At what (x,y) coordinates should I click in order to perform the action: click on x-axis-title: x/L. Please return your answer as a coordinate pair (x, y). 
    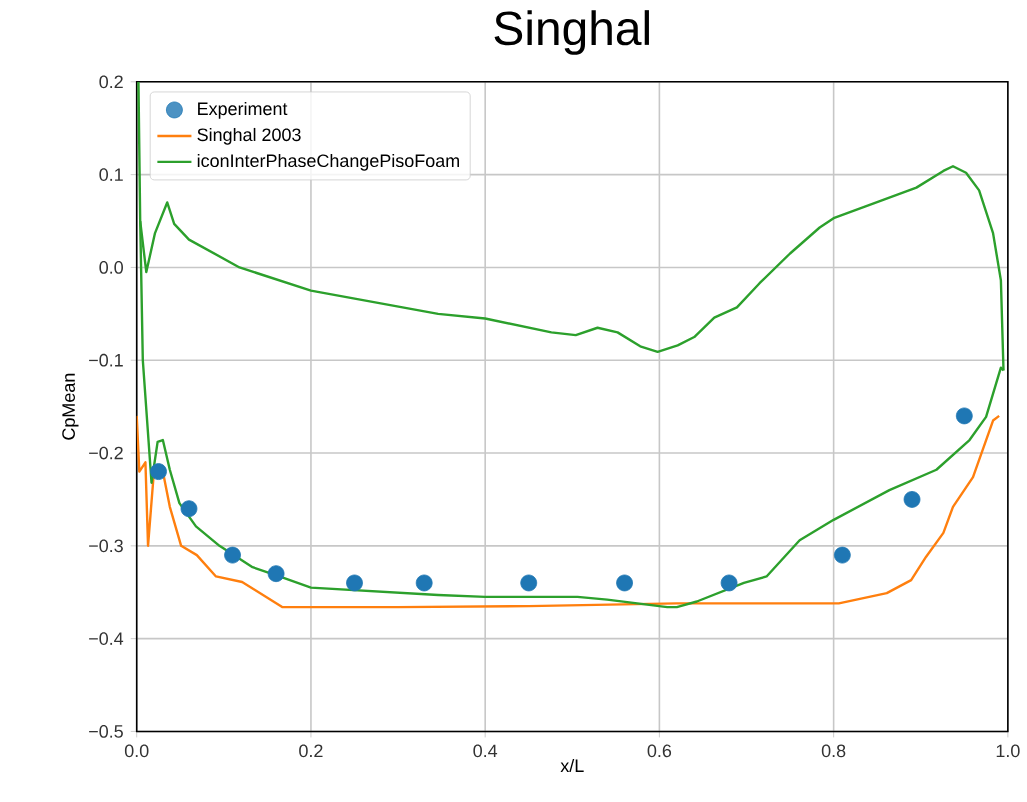
    Looking at the image, I should click on (572, 765).